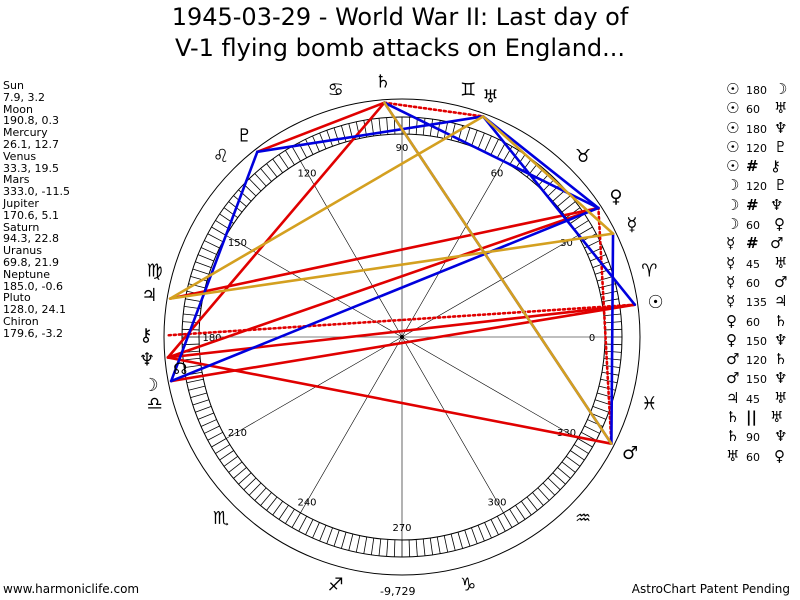 Image resolution: width=800 pixels, height=600 pixels. Describe the element at coordinates (781, 89) in the screenshot. I see `aspect-body-b-glyph: ☽` at that location.